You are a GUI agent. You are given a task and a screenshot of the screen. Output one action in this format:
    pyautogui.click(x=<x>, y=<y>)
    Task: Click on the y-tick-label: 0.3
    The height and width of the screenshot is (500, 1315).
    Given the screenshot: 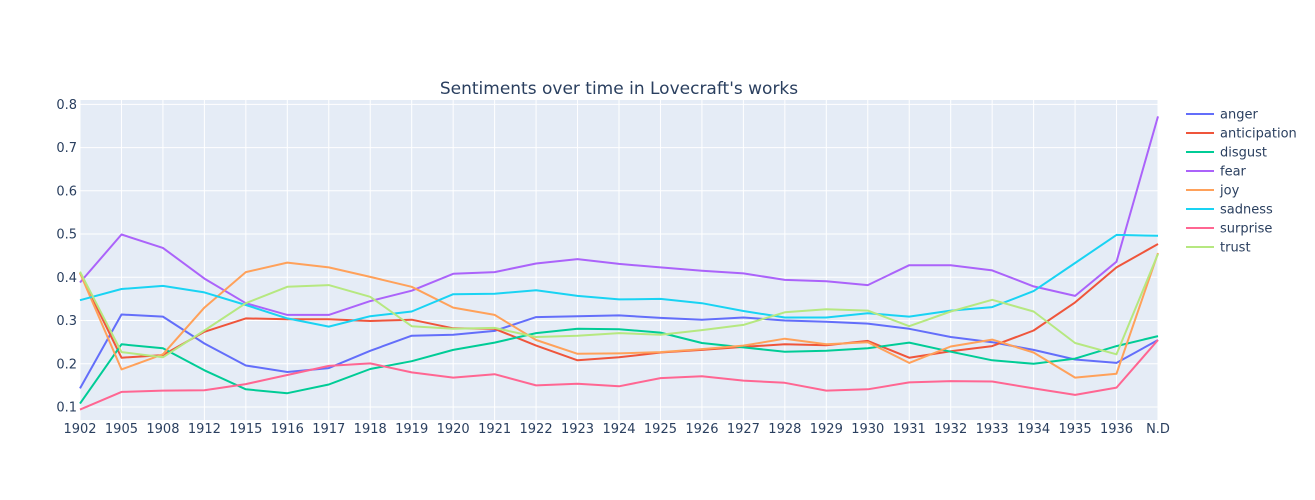 What is the action you would take?
    pyautogui.click(x=66, y=321)
    